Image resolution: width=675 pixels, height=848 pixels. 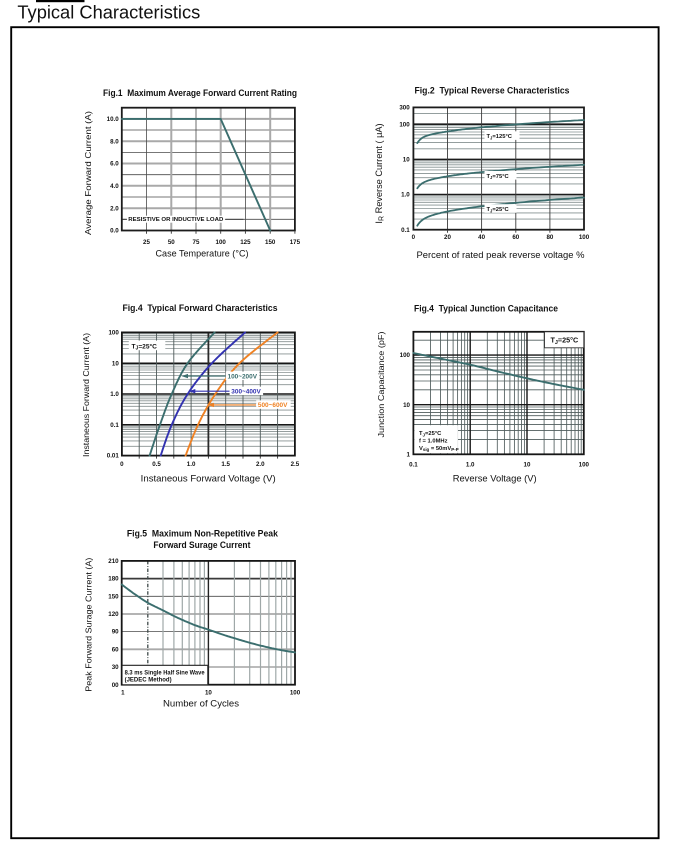 I want to click on svg-text: 30, so click(x=115, y=667).